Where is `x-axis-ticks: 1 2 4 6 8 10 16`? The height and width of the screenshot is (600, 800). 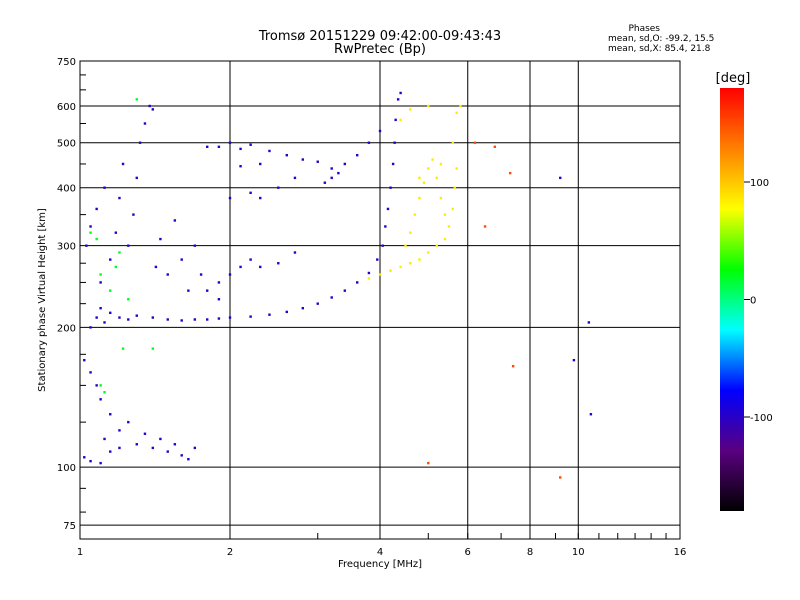
x-axis-ticks: 1 2 4 6 8 10 16 is located at coordinates (381, 545).